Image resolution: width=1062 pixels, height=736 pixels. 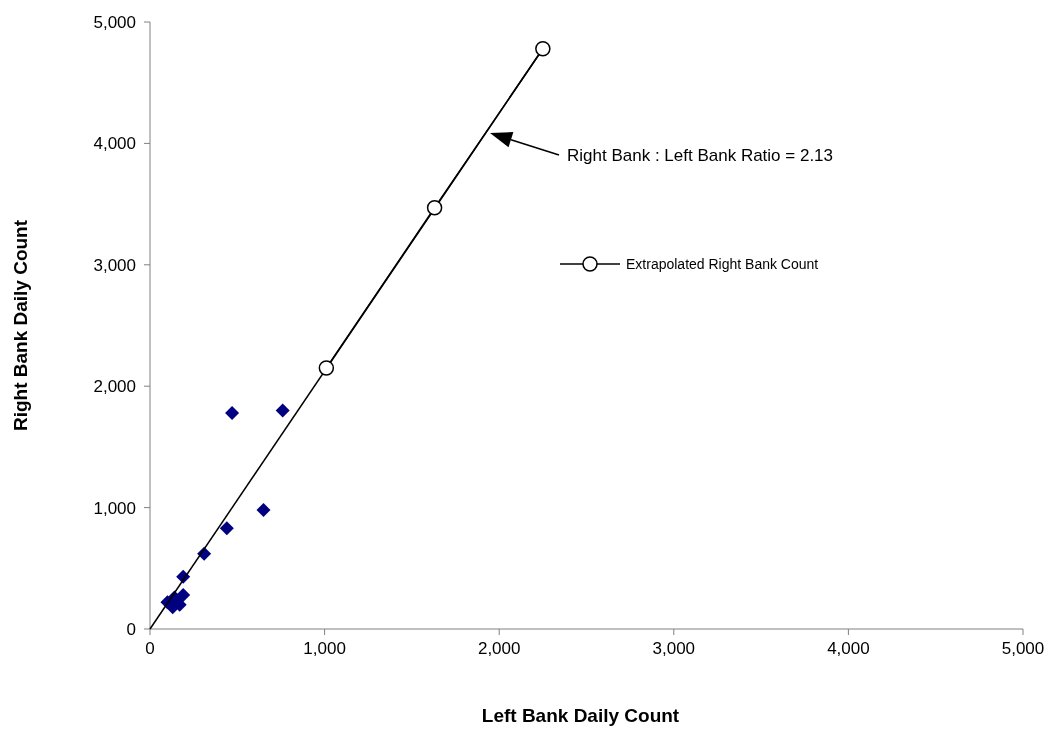 I want to click on x-tick-label: 4,000, so click(x=848, y=648).